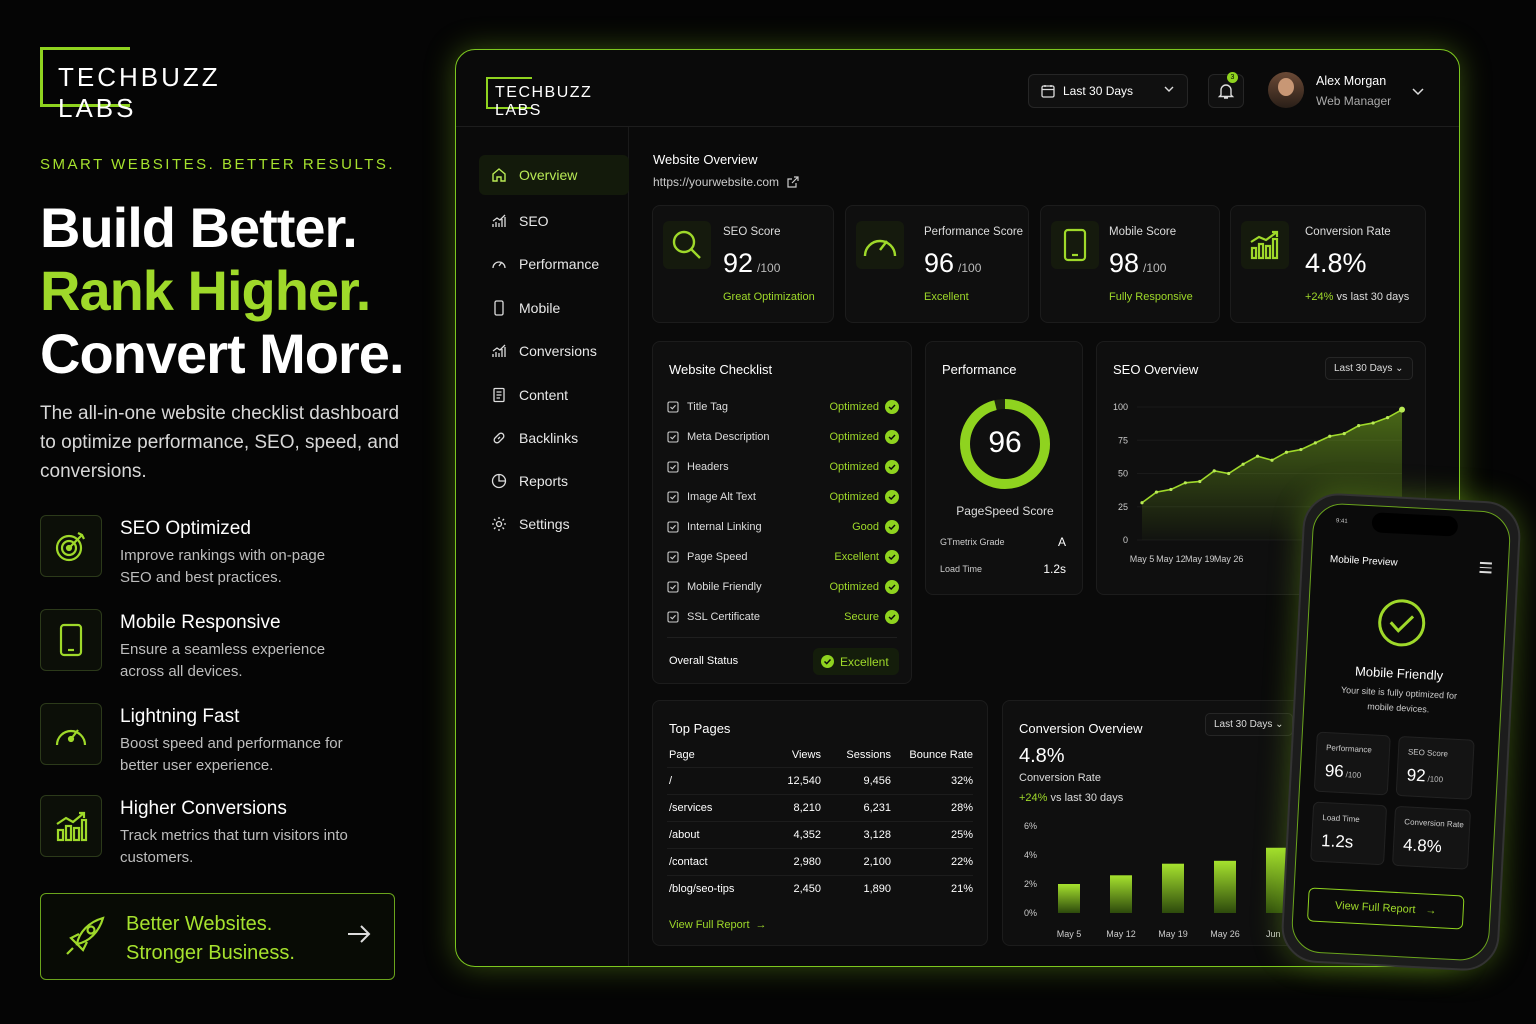  I want to click on user-name: Alex Morgan, so click(1351, 81).